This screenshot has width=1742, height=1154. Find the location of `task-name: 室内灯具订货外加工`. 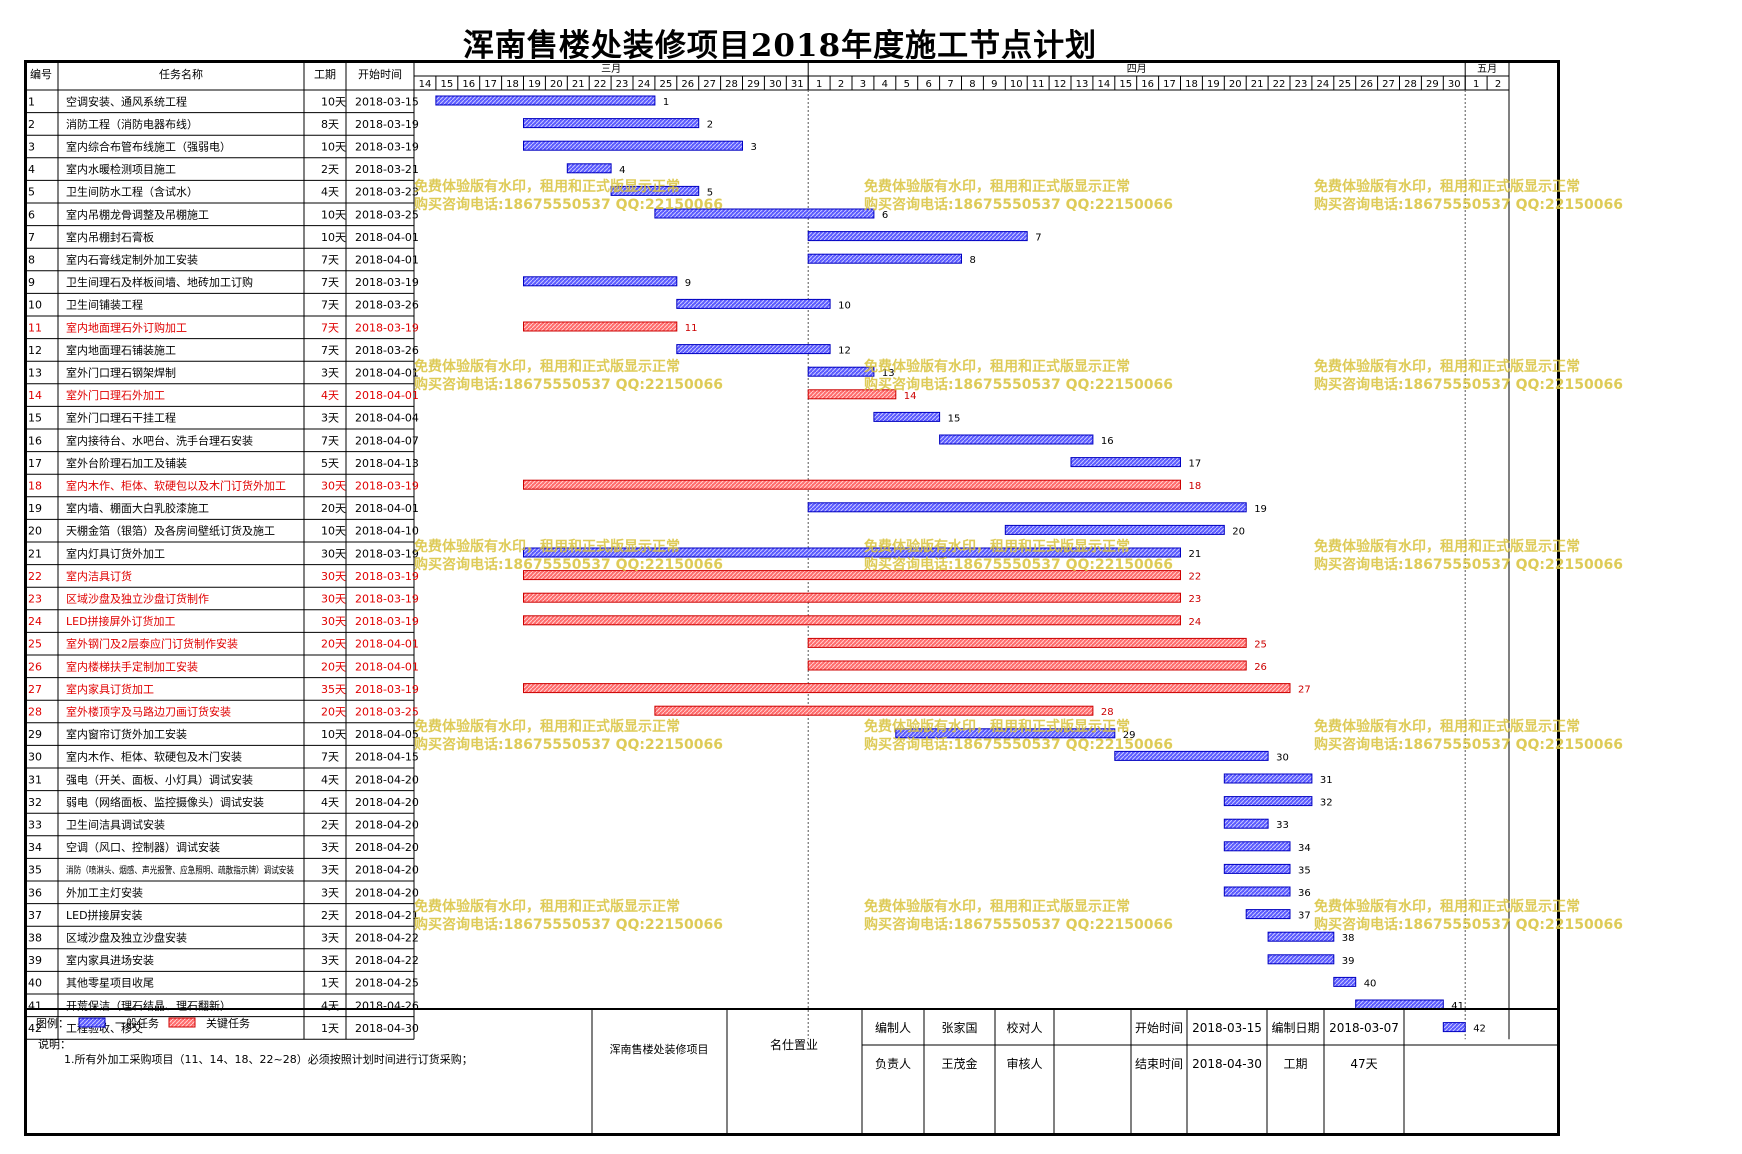

task-name: 室内灯具订货外加工 is located at coordinates (115, 553).